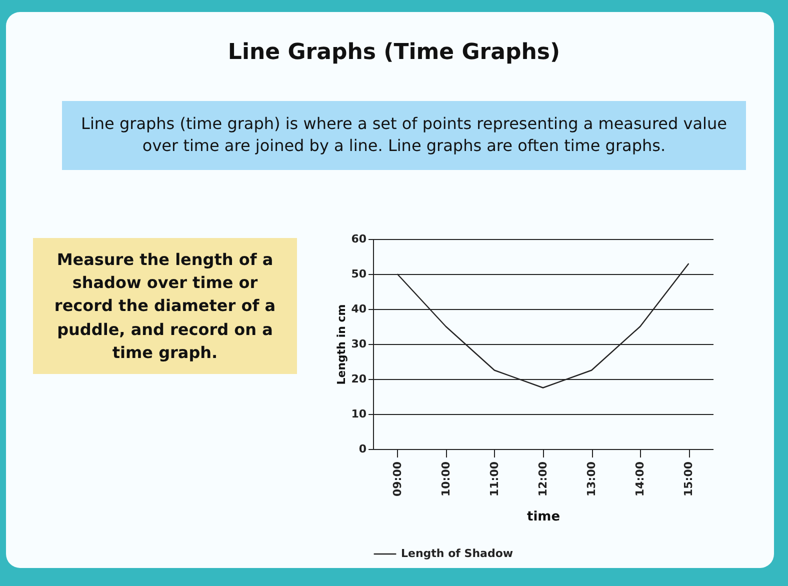 Image resolution: width=788 pixels, height=586 pixels. I want to click on x-tick-label: 12:00, so click(543, 479).